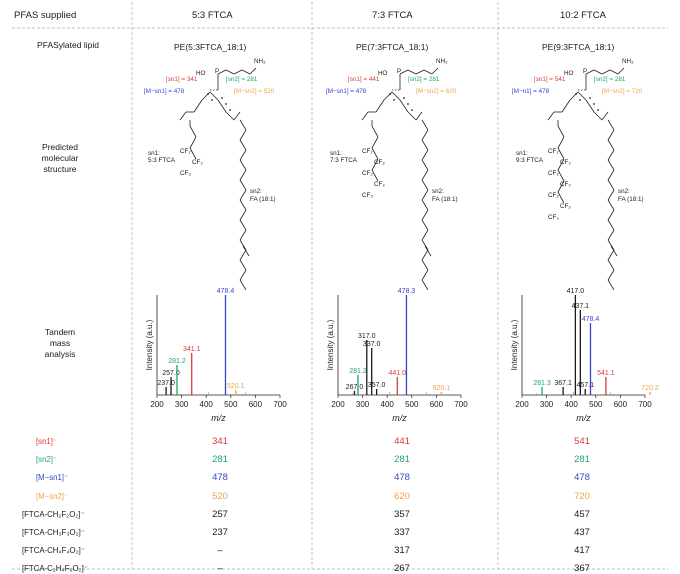 Image resolution: width=680 pixels, height=574 pixels. Describe the element at coordinates (182, 404) in the screenshot. I see `x-tick-label: 300` at that location.